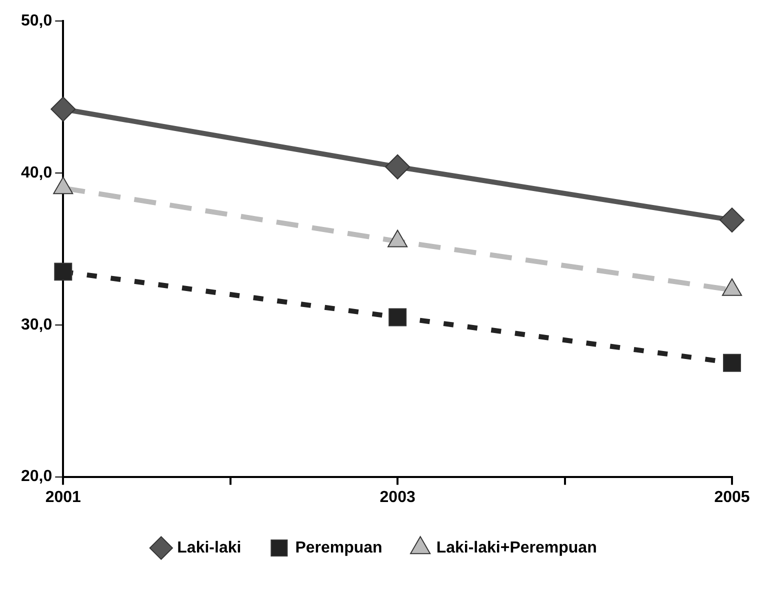 The height and width of the screenshot is (594, 768). What do you see at coordinates (36, 173) in the screenshot?
I see `y-tick-label: 40,0` at bounding box center [36, 173].